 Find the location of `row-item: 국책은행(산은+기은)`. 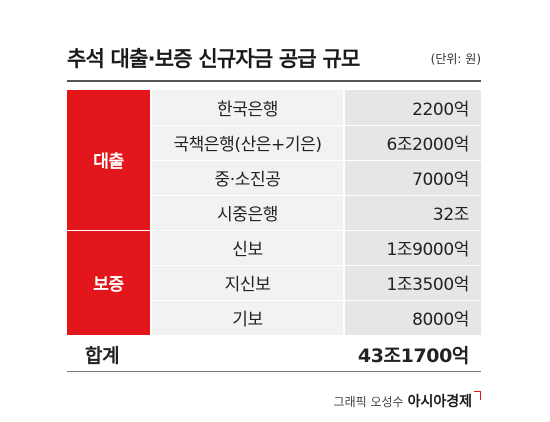

row-item: 국책은행(산은+기은) is located at coordinates (247, 143).